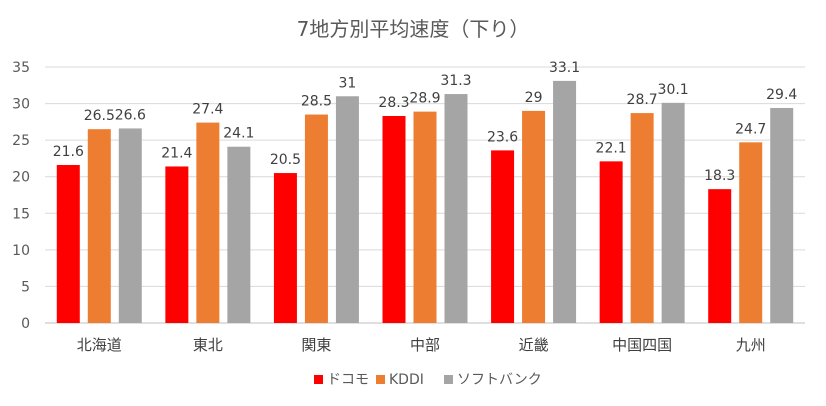 This screenshot has height=406, width=826. I want to click on y-tick-label: 20, so click(21, 178).